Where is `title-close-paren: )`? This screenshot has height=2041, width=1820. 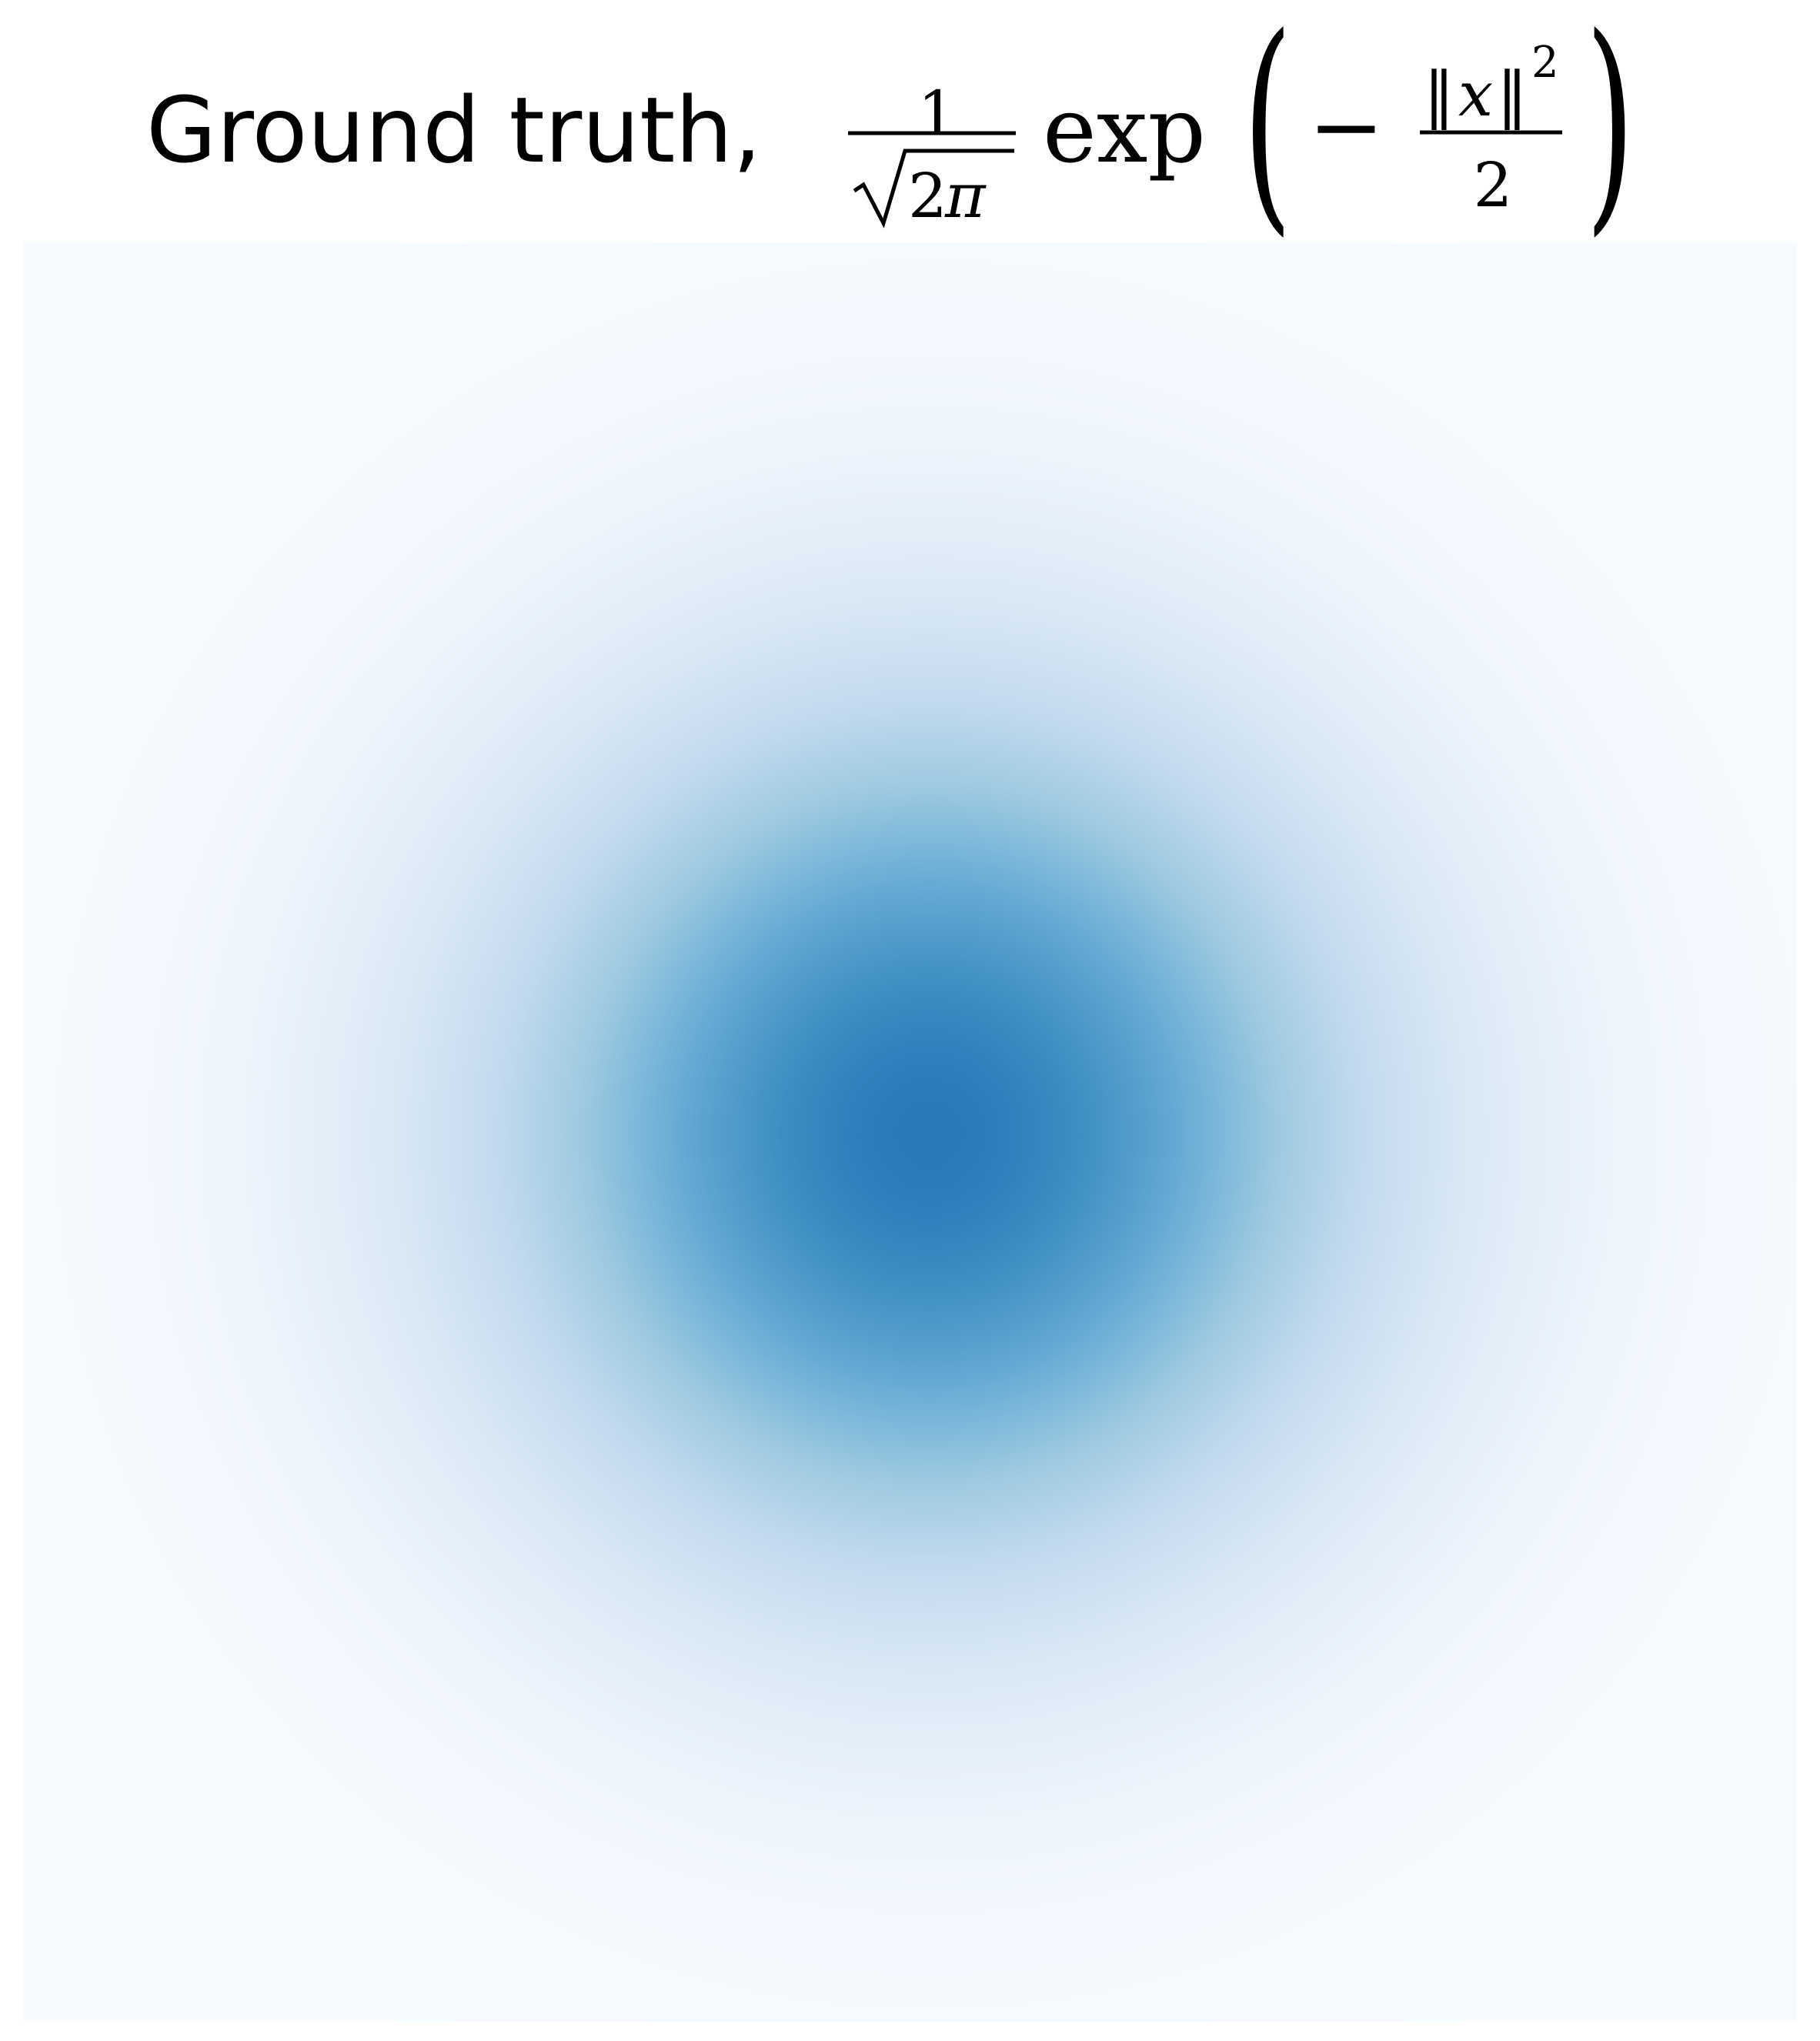
title-close-paren: ) is located at coordinates (1610, 123).